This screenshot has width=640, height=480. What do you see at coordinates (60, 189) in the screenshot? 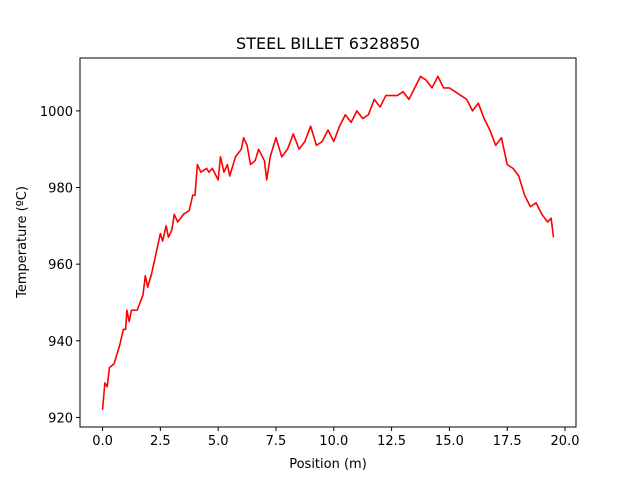
I see `y-tick-label: 980` at bounding box center [60, 189].